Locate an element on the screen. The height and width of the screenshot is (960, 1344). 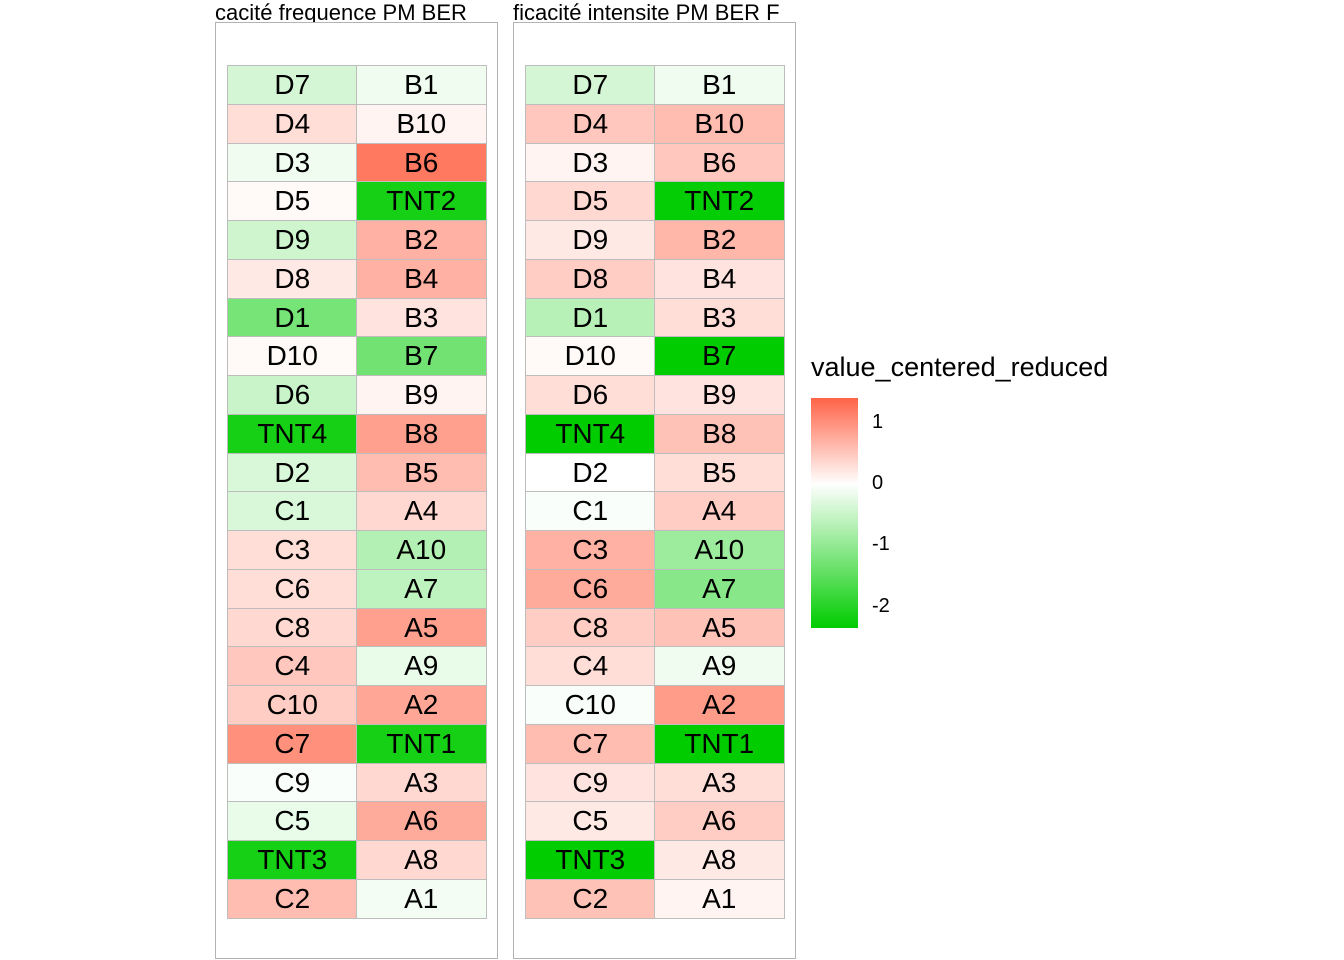
legend-tick-label: -2 is located at coordinates (881, 605).